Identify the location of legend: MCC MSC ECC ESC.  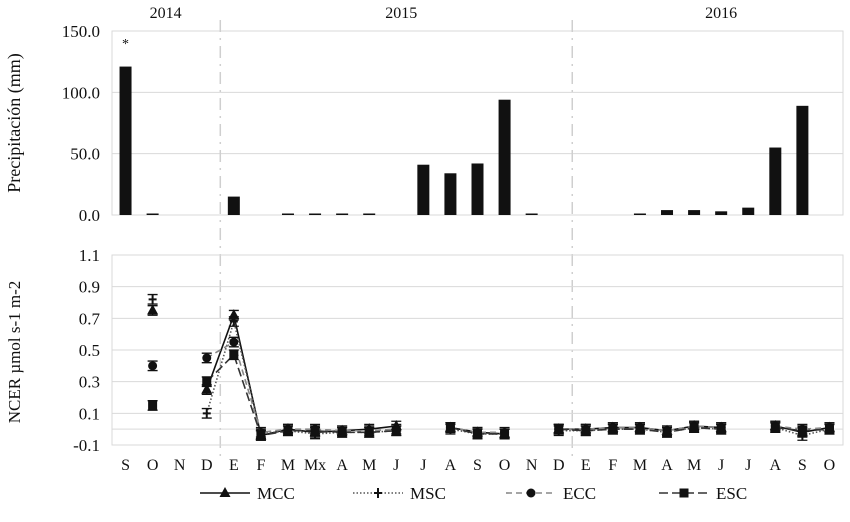
(473, 493).